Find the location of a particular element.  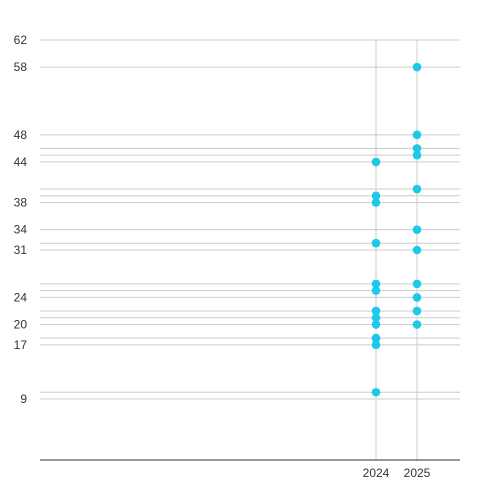

y-tick-label: 62 is located at coordinates (21, 40).